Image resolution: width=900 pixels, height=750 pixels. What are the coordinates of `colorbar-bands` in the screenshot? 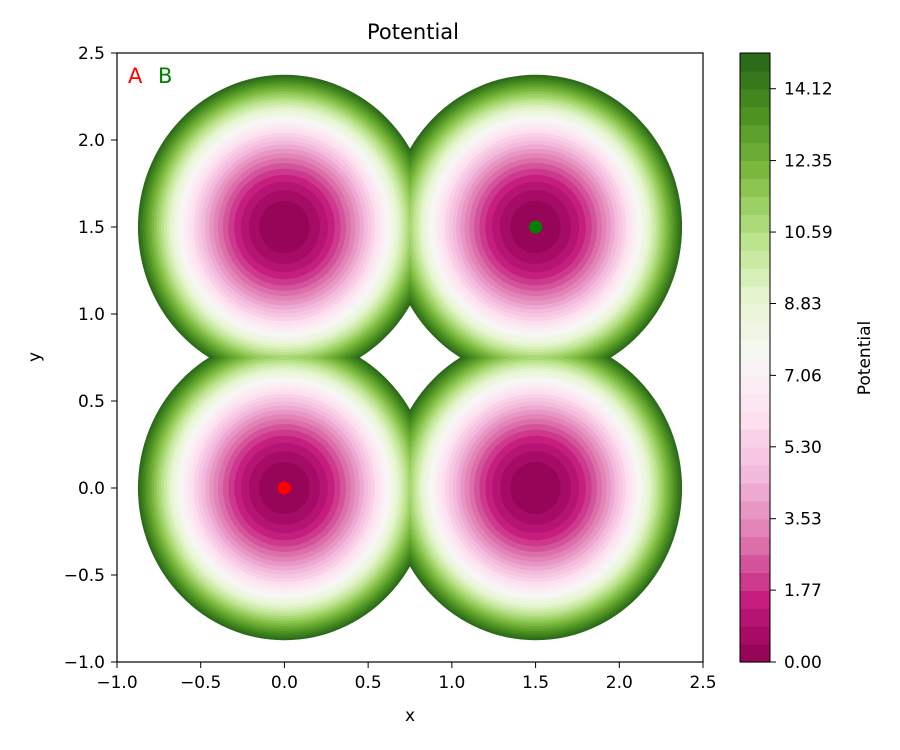 It's located at (755, 358).